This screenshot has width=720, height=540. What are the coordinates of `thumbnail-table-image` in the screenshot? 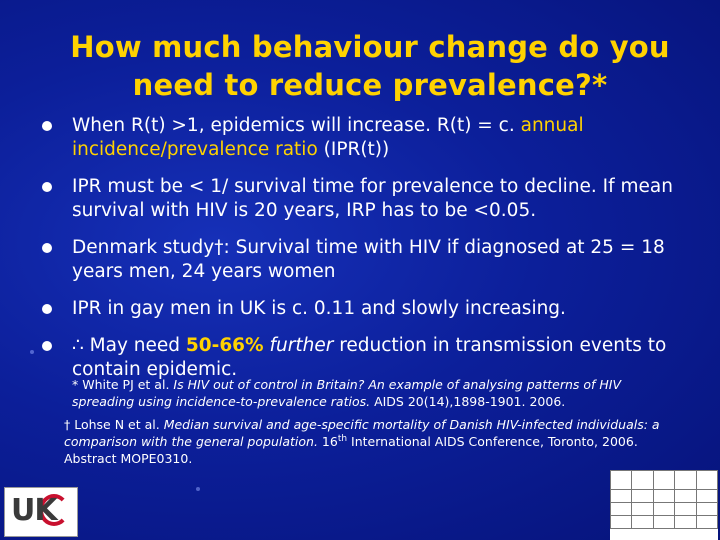 It's located at (664, 505).